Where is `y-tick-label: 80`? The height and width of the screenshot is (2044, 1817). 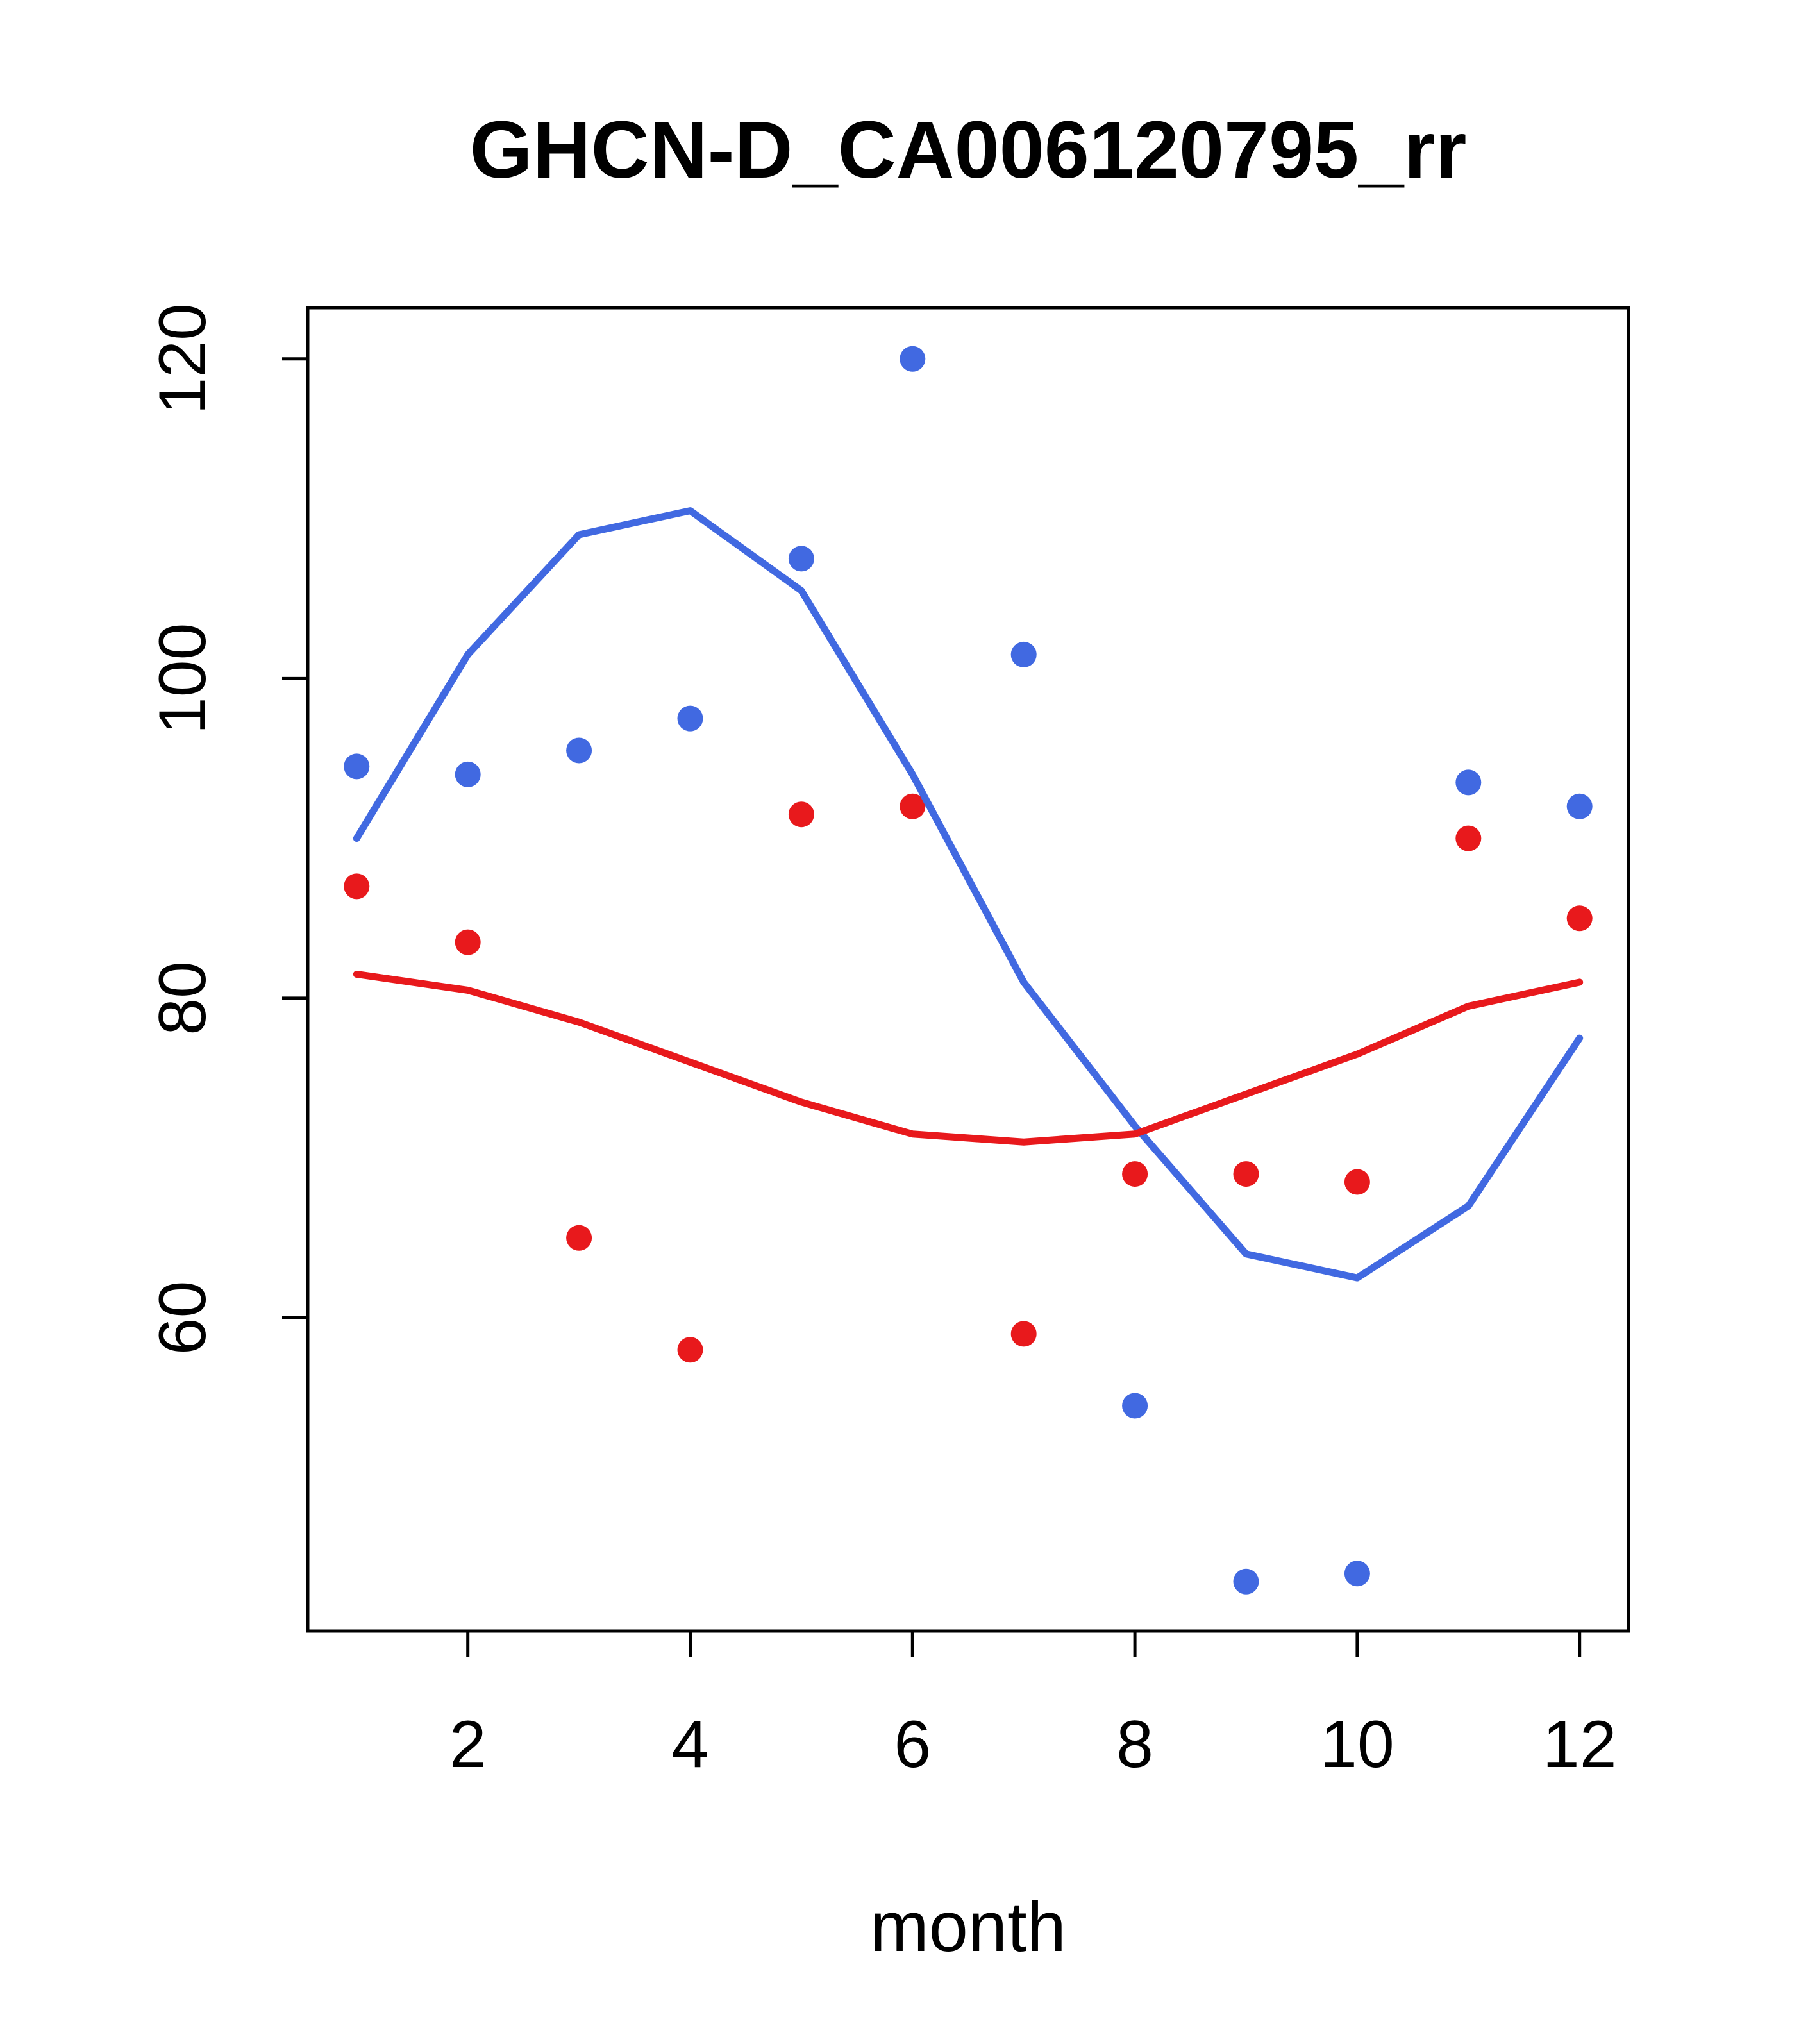
y-tick-label: 80 is located at coordinates (183, 998).